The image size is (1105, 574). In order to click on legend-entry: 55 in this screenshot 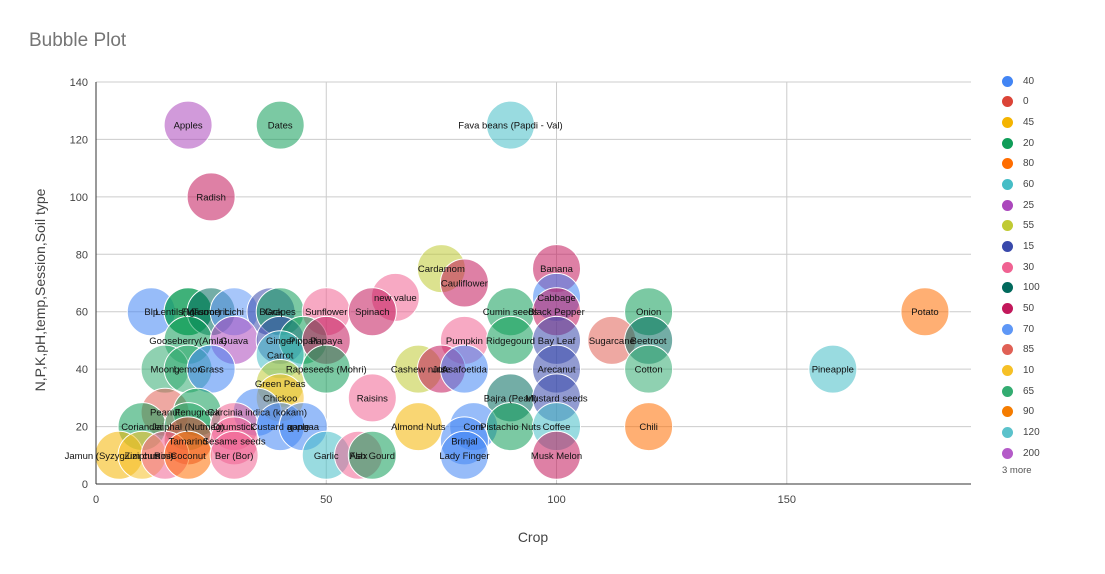, I will do `click(1052, 226)`.